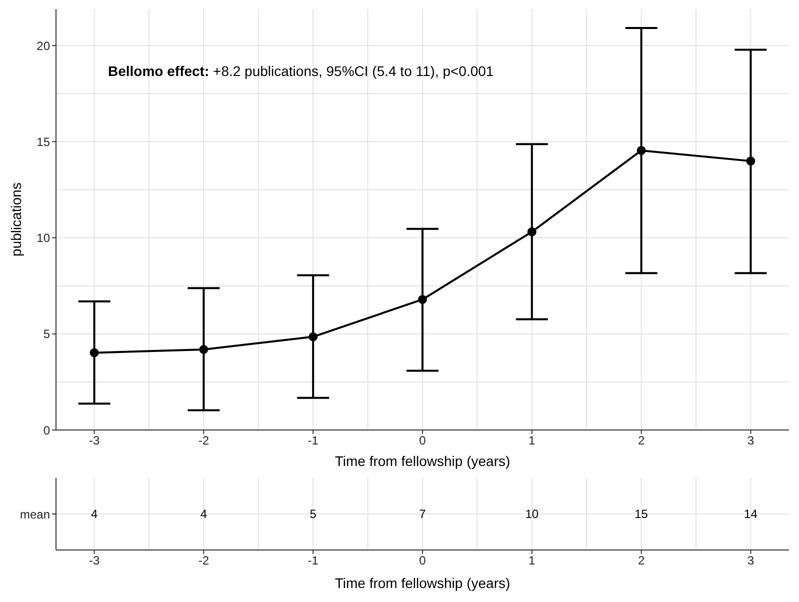  I want to click on y-axis-title: publications, so click(16, 219).